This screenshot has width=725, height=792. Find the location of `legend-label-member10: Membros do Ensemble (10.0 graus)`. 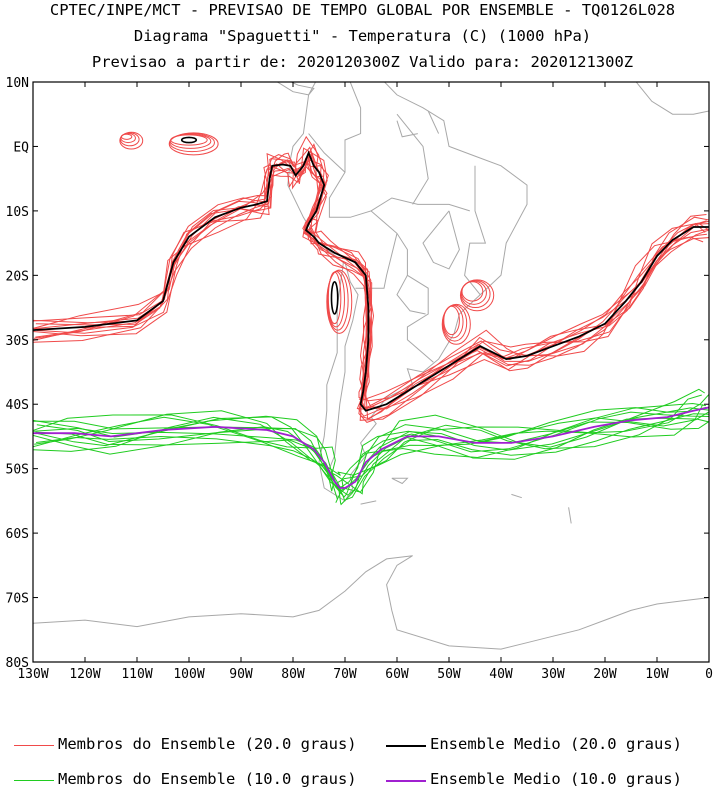

legend-label-member10: Membros do Ensemble (10.0 graus) is located at coordinates (207, 779).